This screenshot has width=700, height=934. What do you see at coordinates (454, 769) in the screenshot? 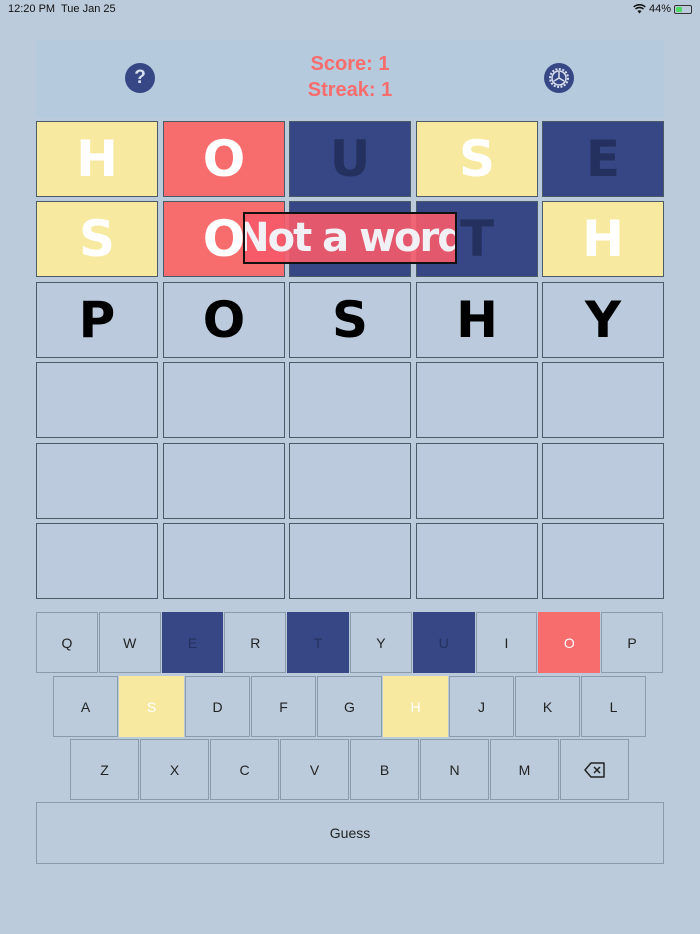
I see `key-n: N` at bounding box center [454, 769].